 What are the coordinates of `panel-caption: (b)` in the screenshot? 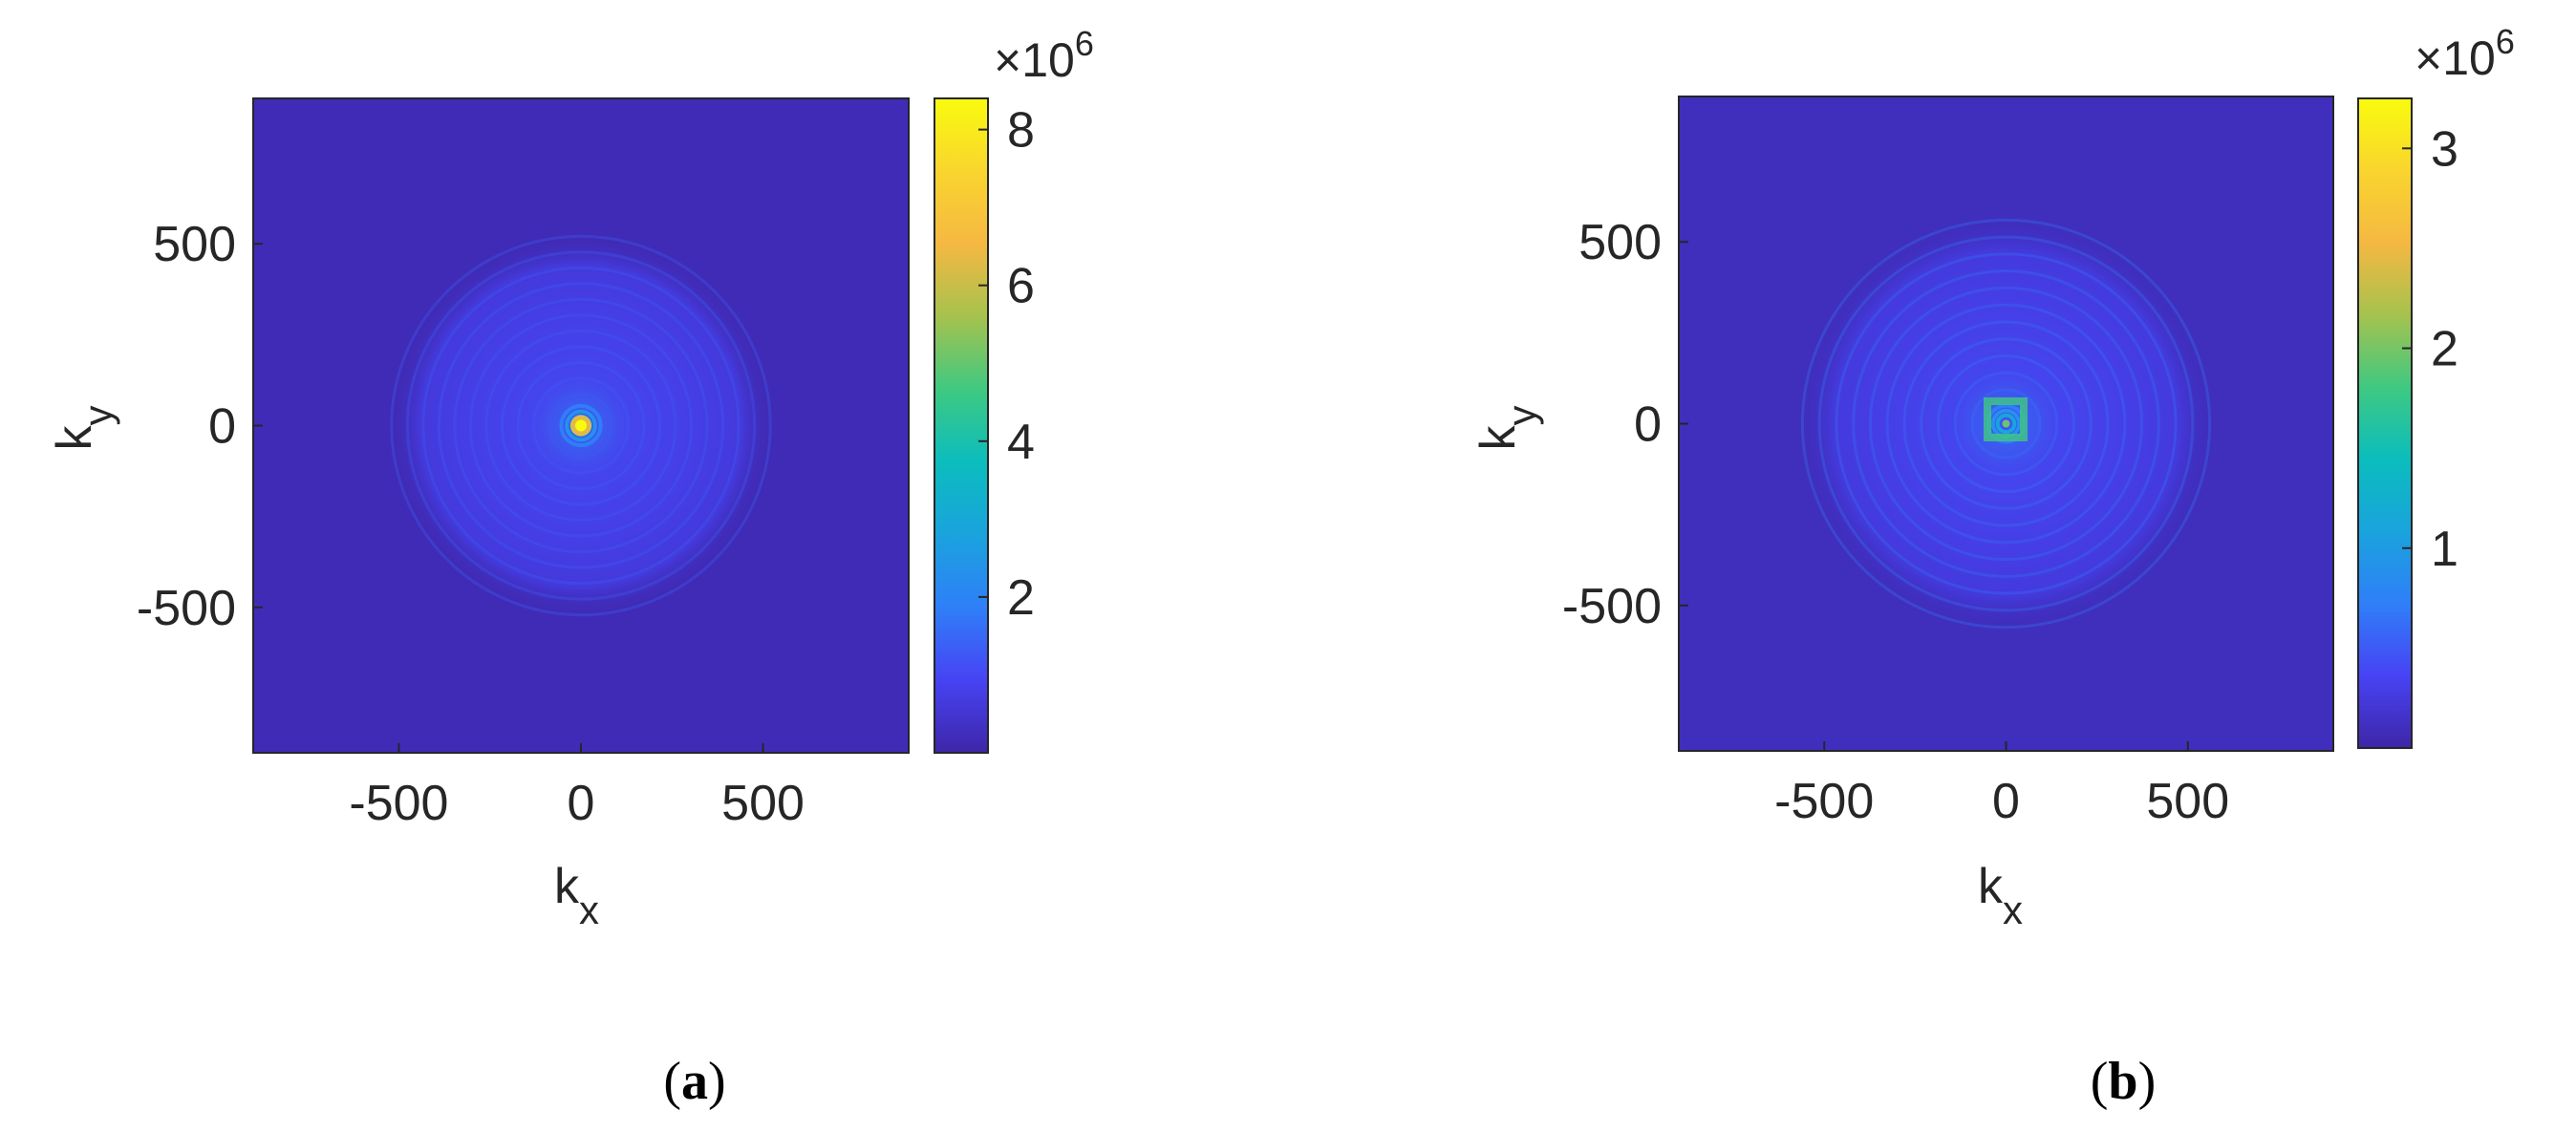 It's located at (2123, 1081).